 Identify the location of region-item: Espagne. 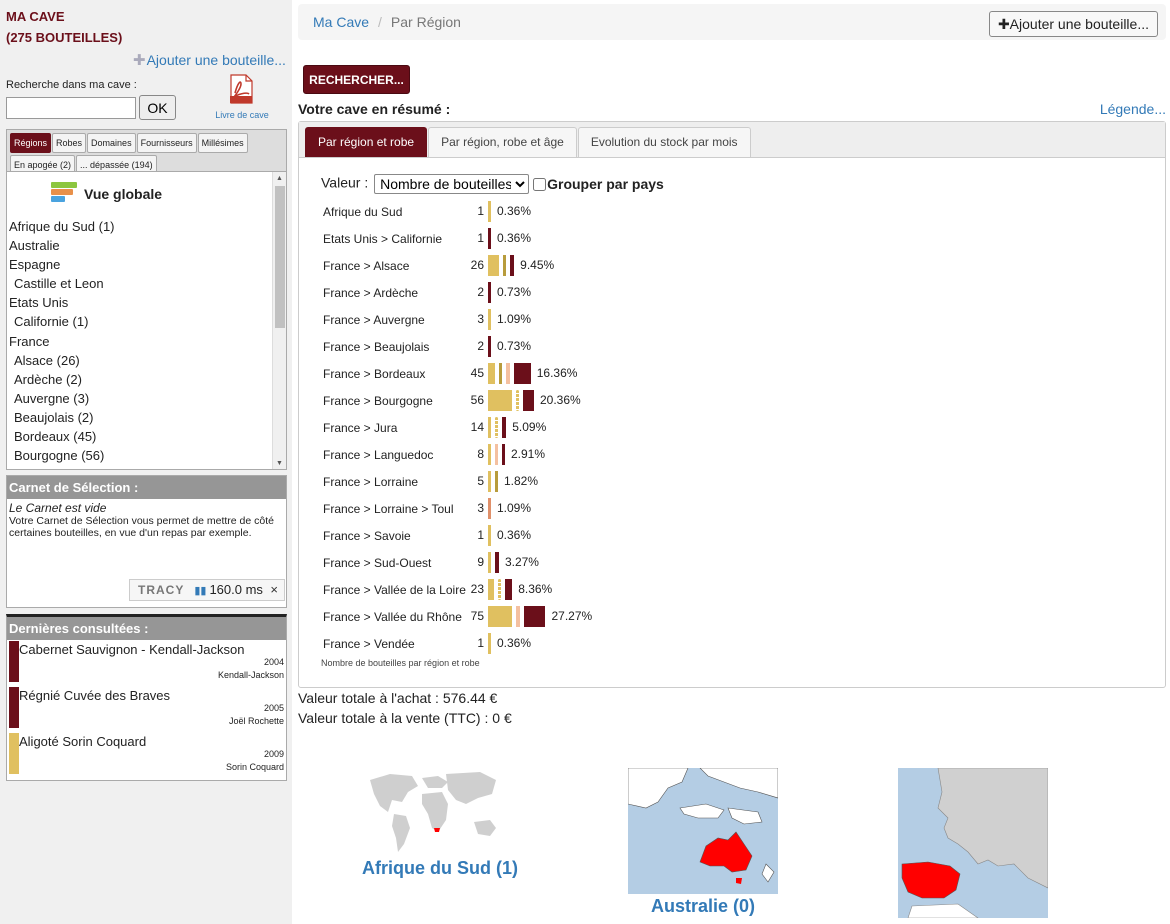
(35, 265).